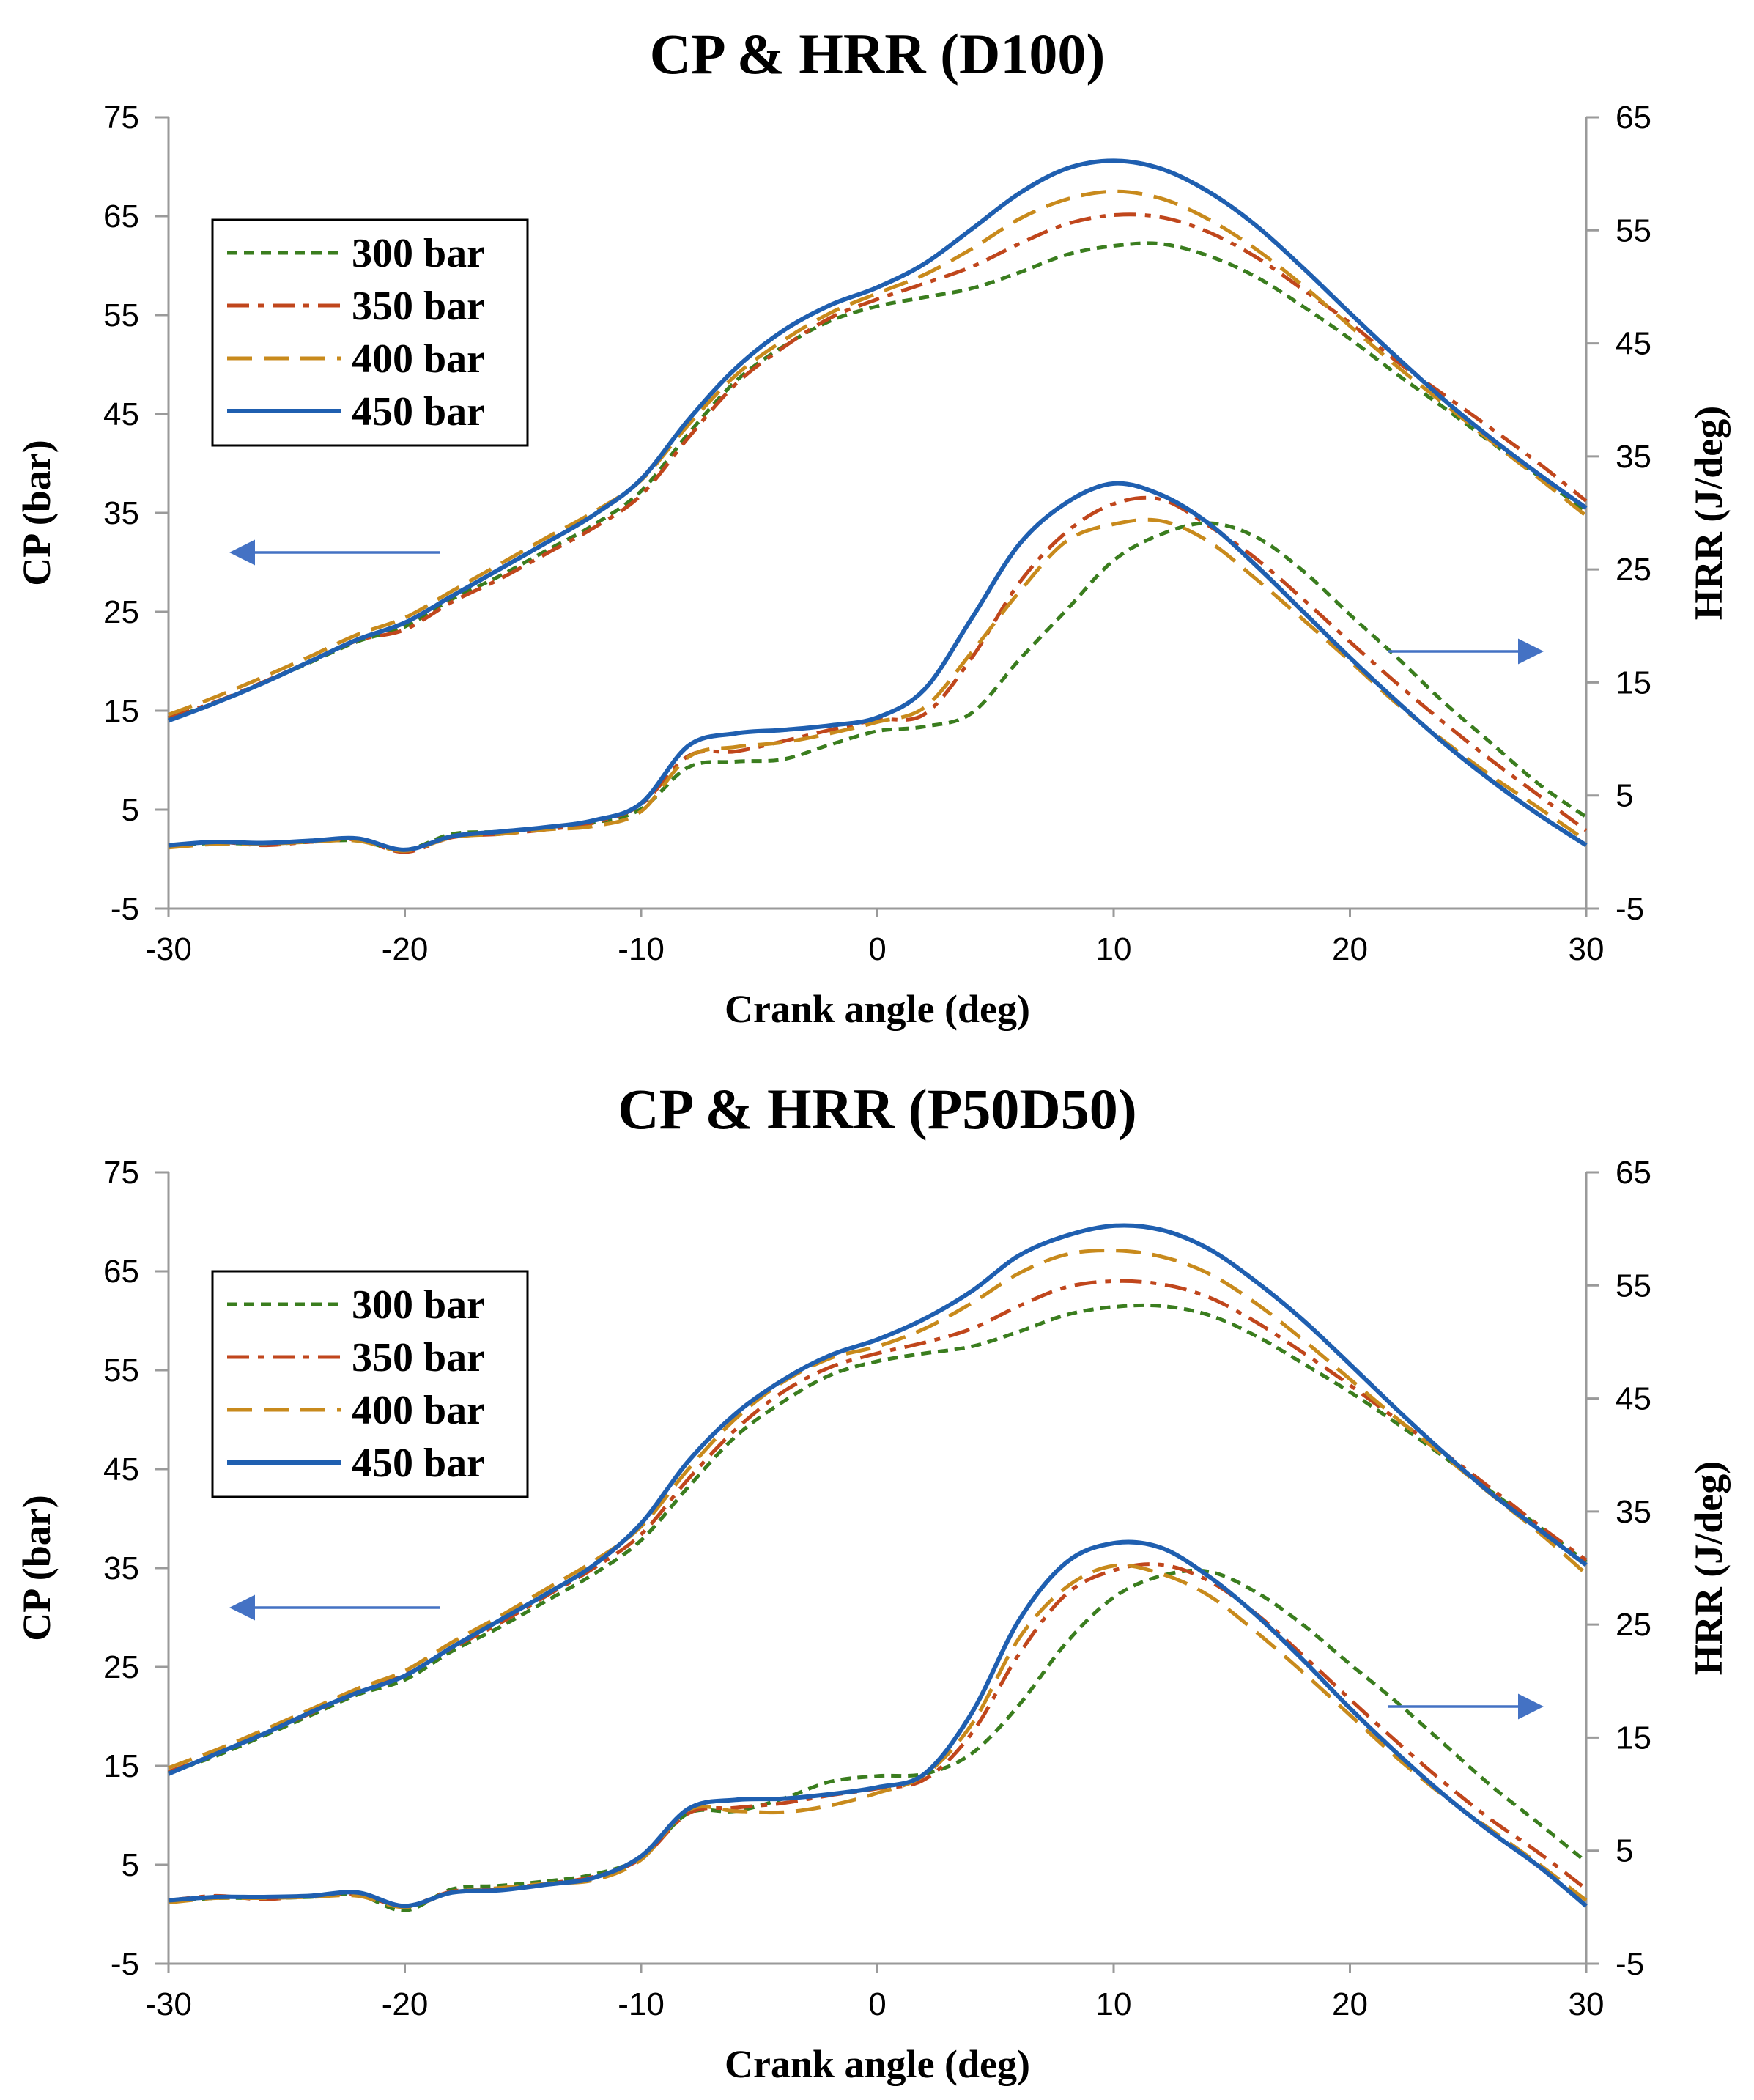 The width and height of the screenshot is (1754, 2100). I want to click on chart-title: CP & HRR (D100), so click(878, 54).